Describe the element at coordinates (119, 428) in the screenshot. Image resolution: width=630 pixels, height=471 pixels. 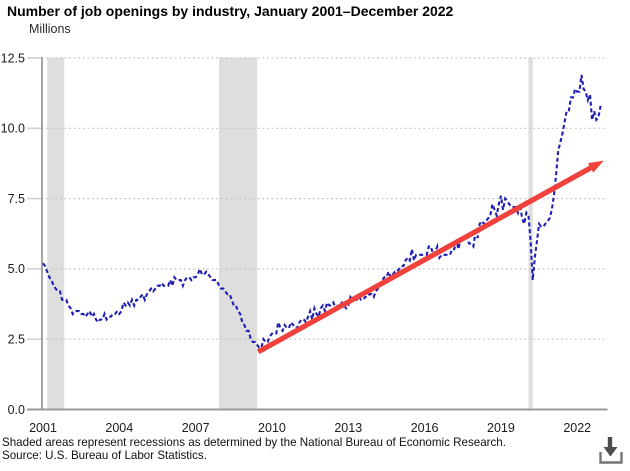
I see `x-tick-label: 2004` at that location.